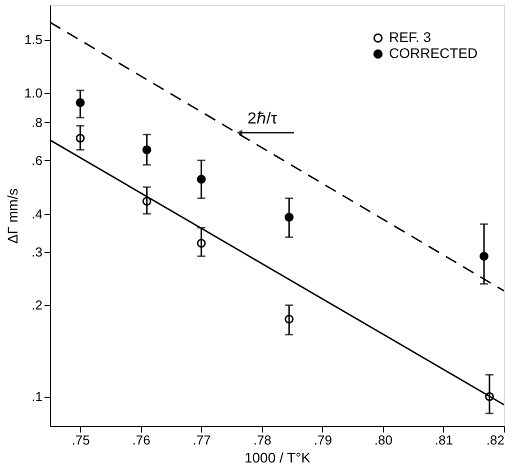 Image resolution: width=516 pixels, height=475 pixels. Describe the element at coordinates (37, 252) in the screenshot. I see `y-tick-label: .3` at that location.